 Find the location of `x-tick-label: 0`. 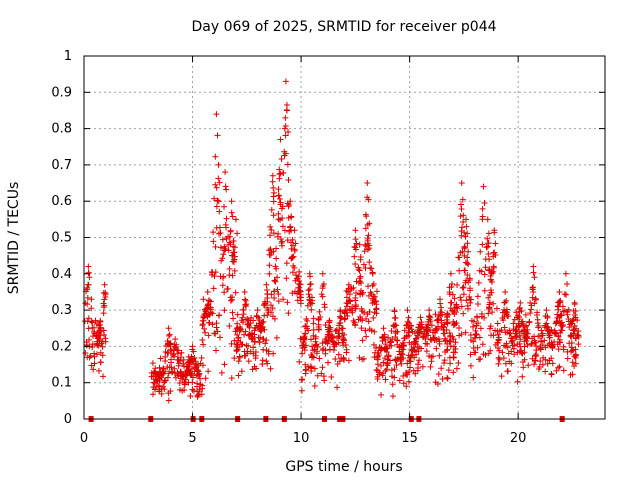

x-tick-label: 0 is located at coordinates (84, 438).